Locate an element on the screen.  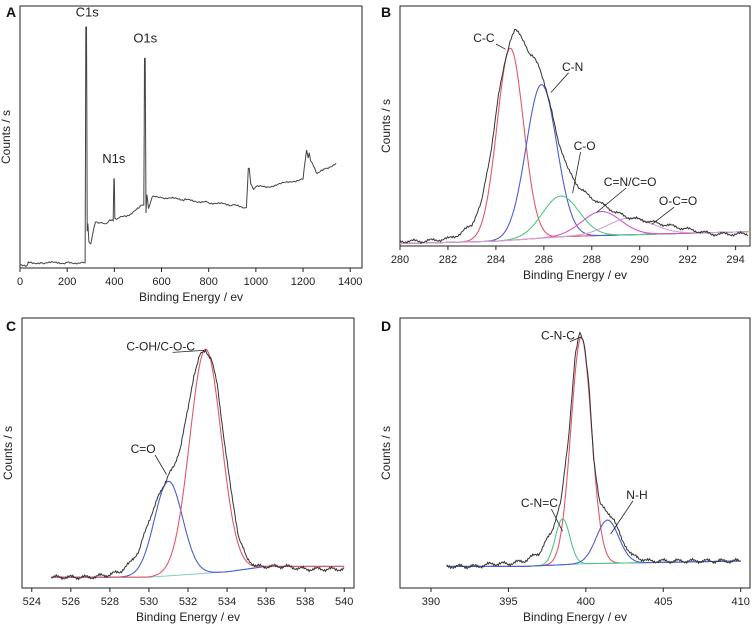
x-tick-label: 280 is located at coordinates (400, 260).